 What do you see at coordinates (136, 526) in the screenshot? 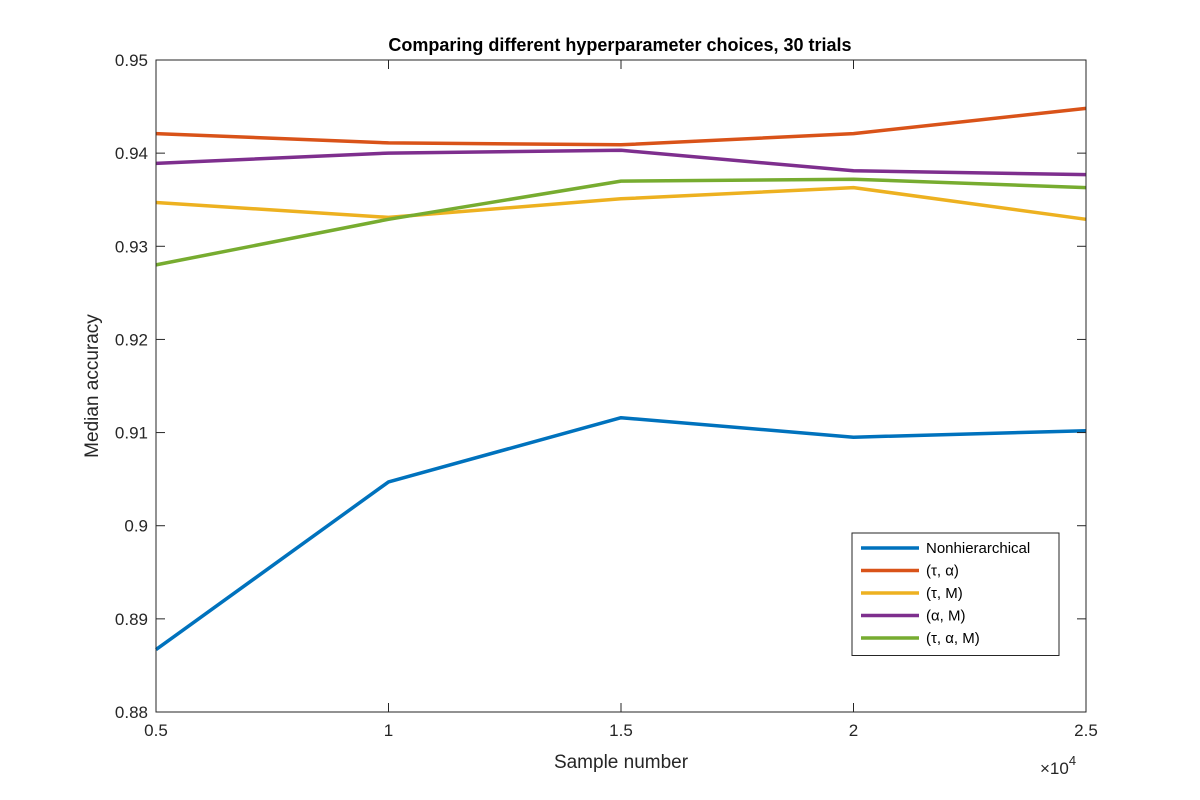
I see `y-tick-label: 0.9` at bounding box center [136, 526].